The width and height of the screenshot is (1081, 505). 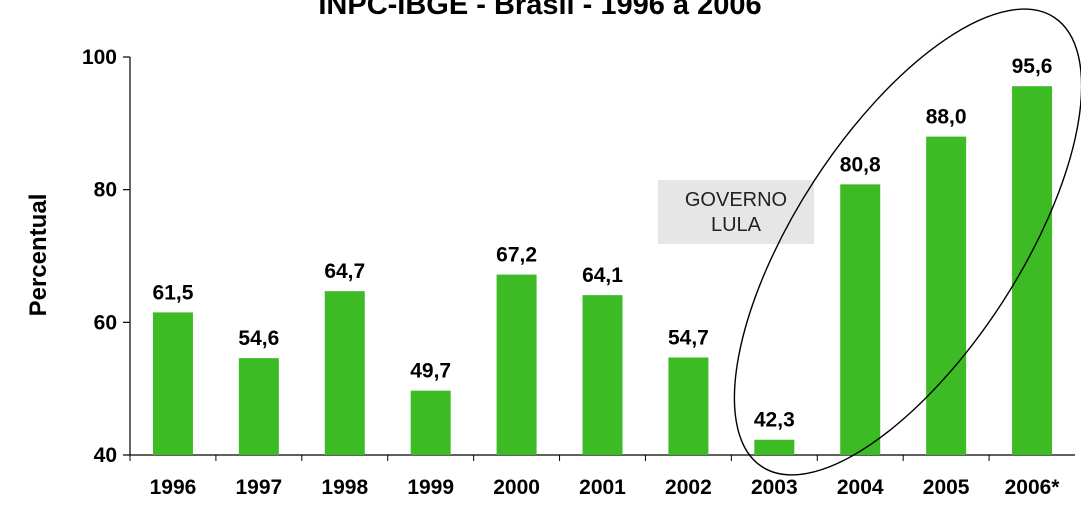 What do you see at coordinates (99, 57) in the screenshot?
I see `y-tick-label: 100` at bounding box center [99, 57].